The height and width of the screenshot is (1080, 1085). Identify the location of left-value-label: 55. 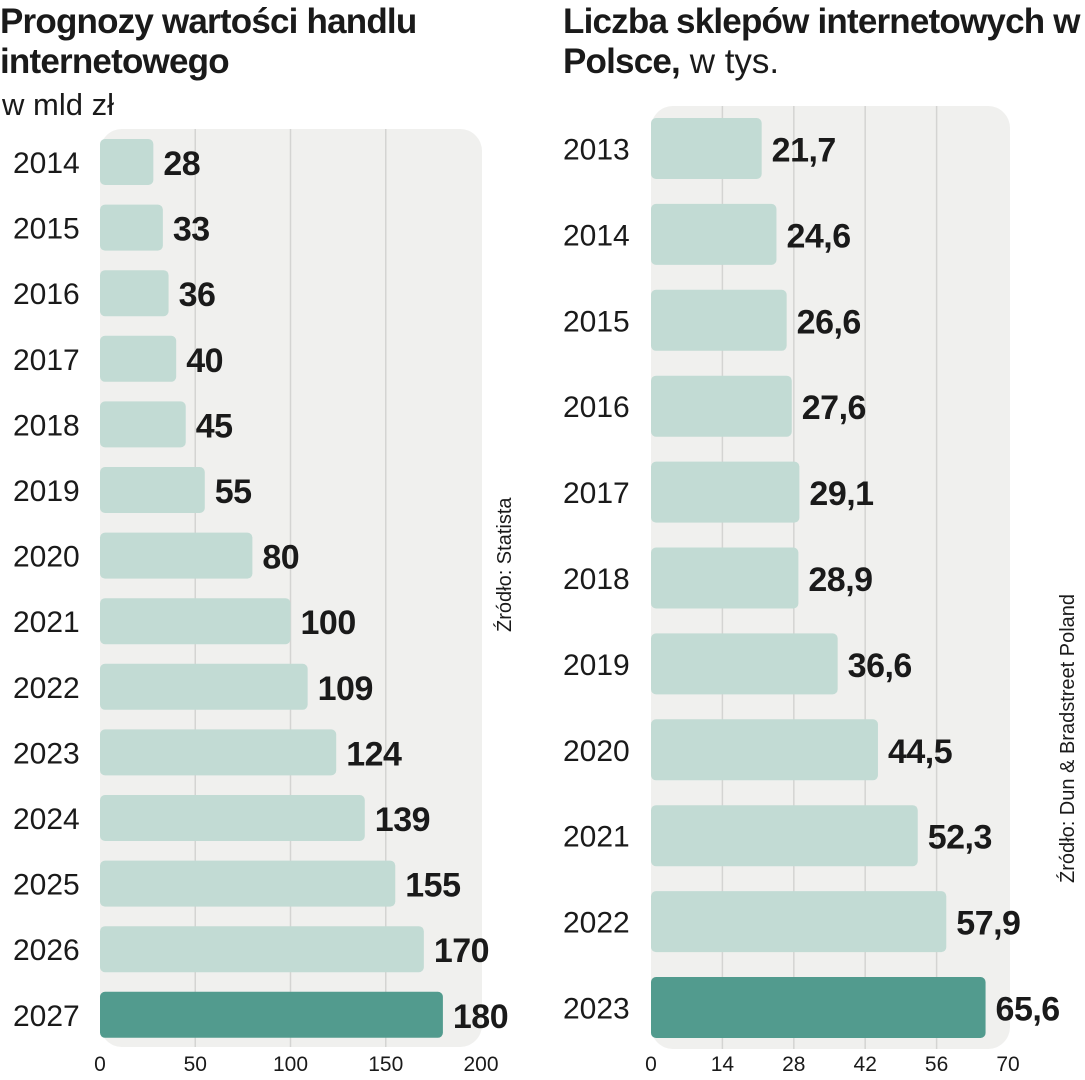
(233, 492).